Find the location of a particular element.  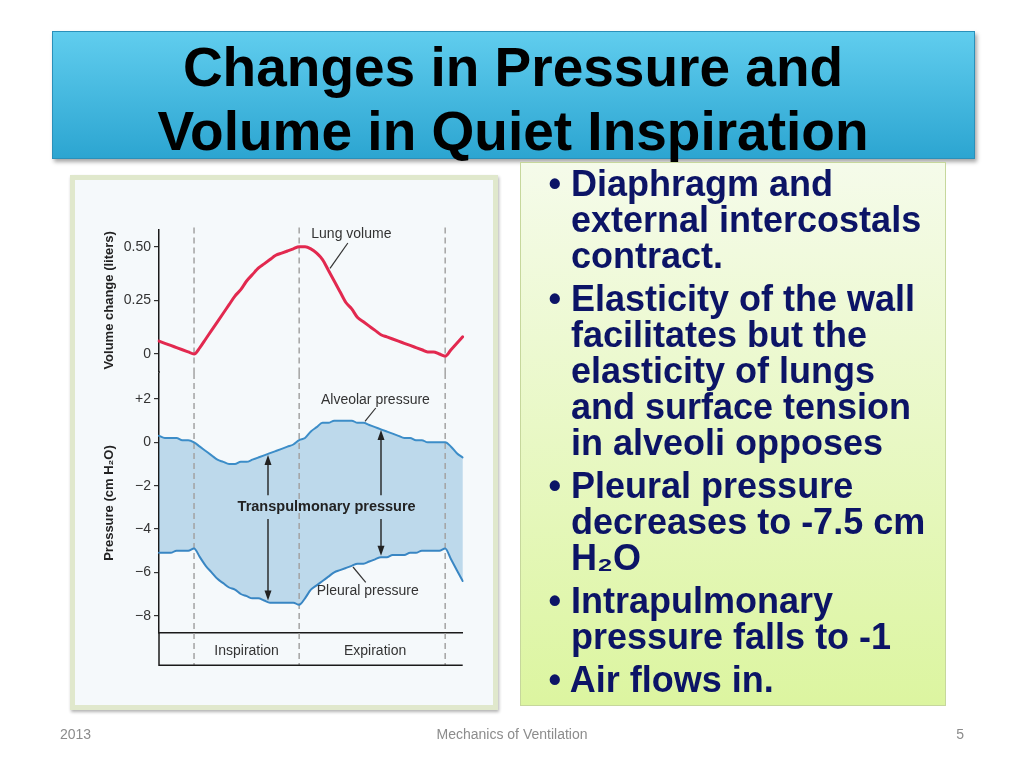

text: • Pleural pressure decreases to -7.5 cm H₂O is located at coordinates (737, 521).